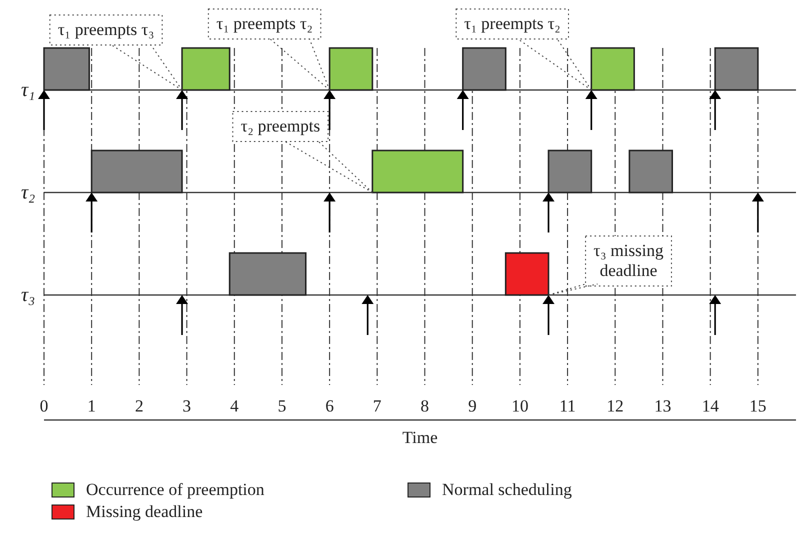 The width and height of the screenshot is (798, 537). What do you see at coordinates (377, 406) in the screenshot?
I see `x-tick-label: 7` at bounding box center [377, 406].